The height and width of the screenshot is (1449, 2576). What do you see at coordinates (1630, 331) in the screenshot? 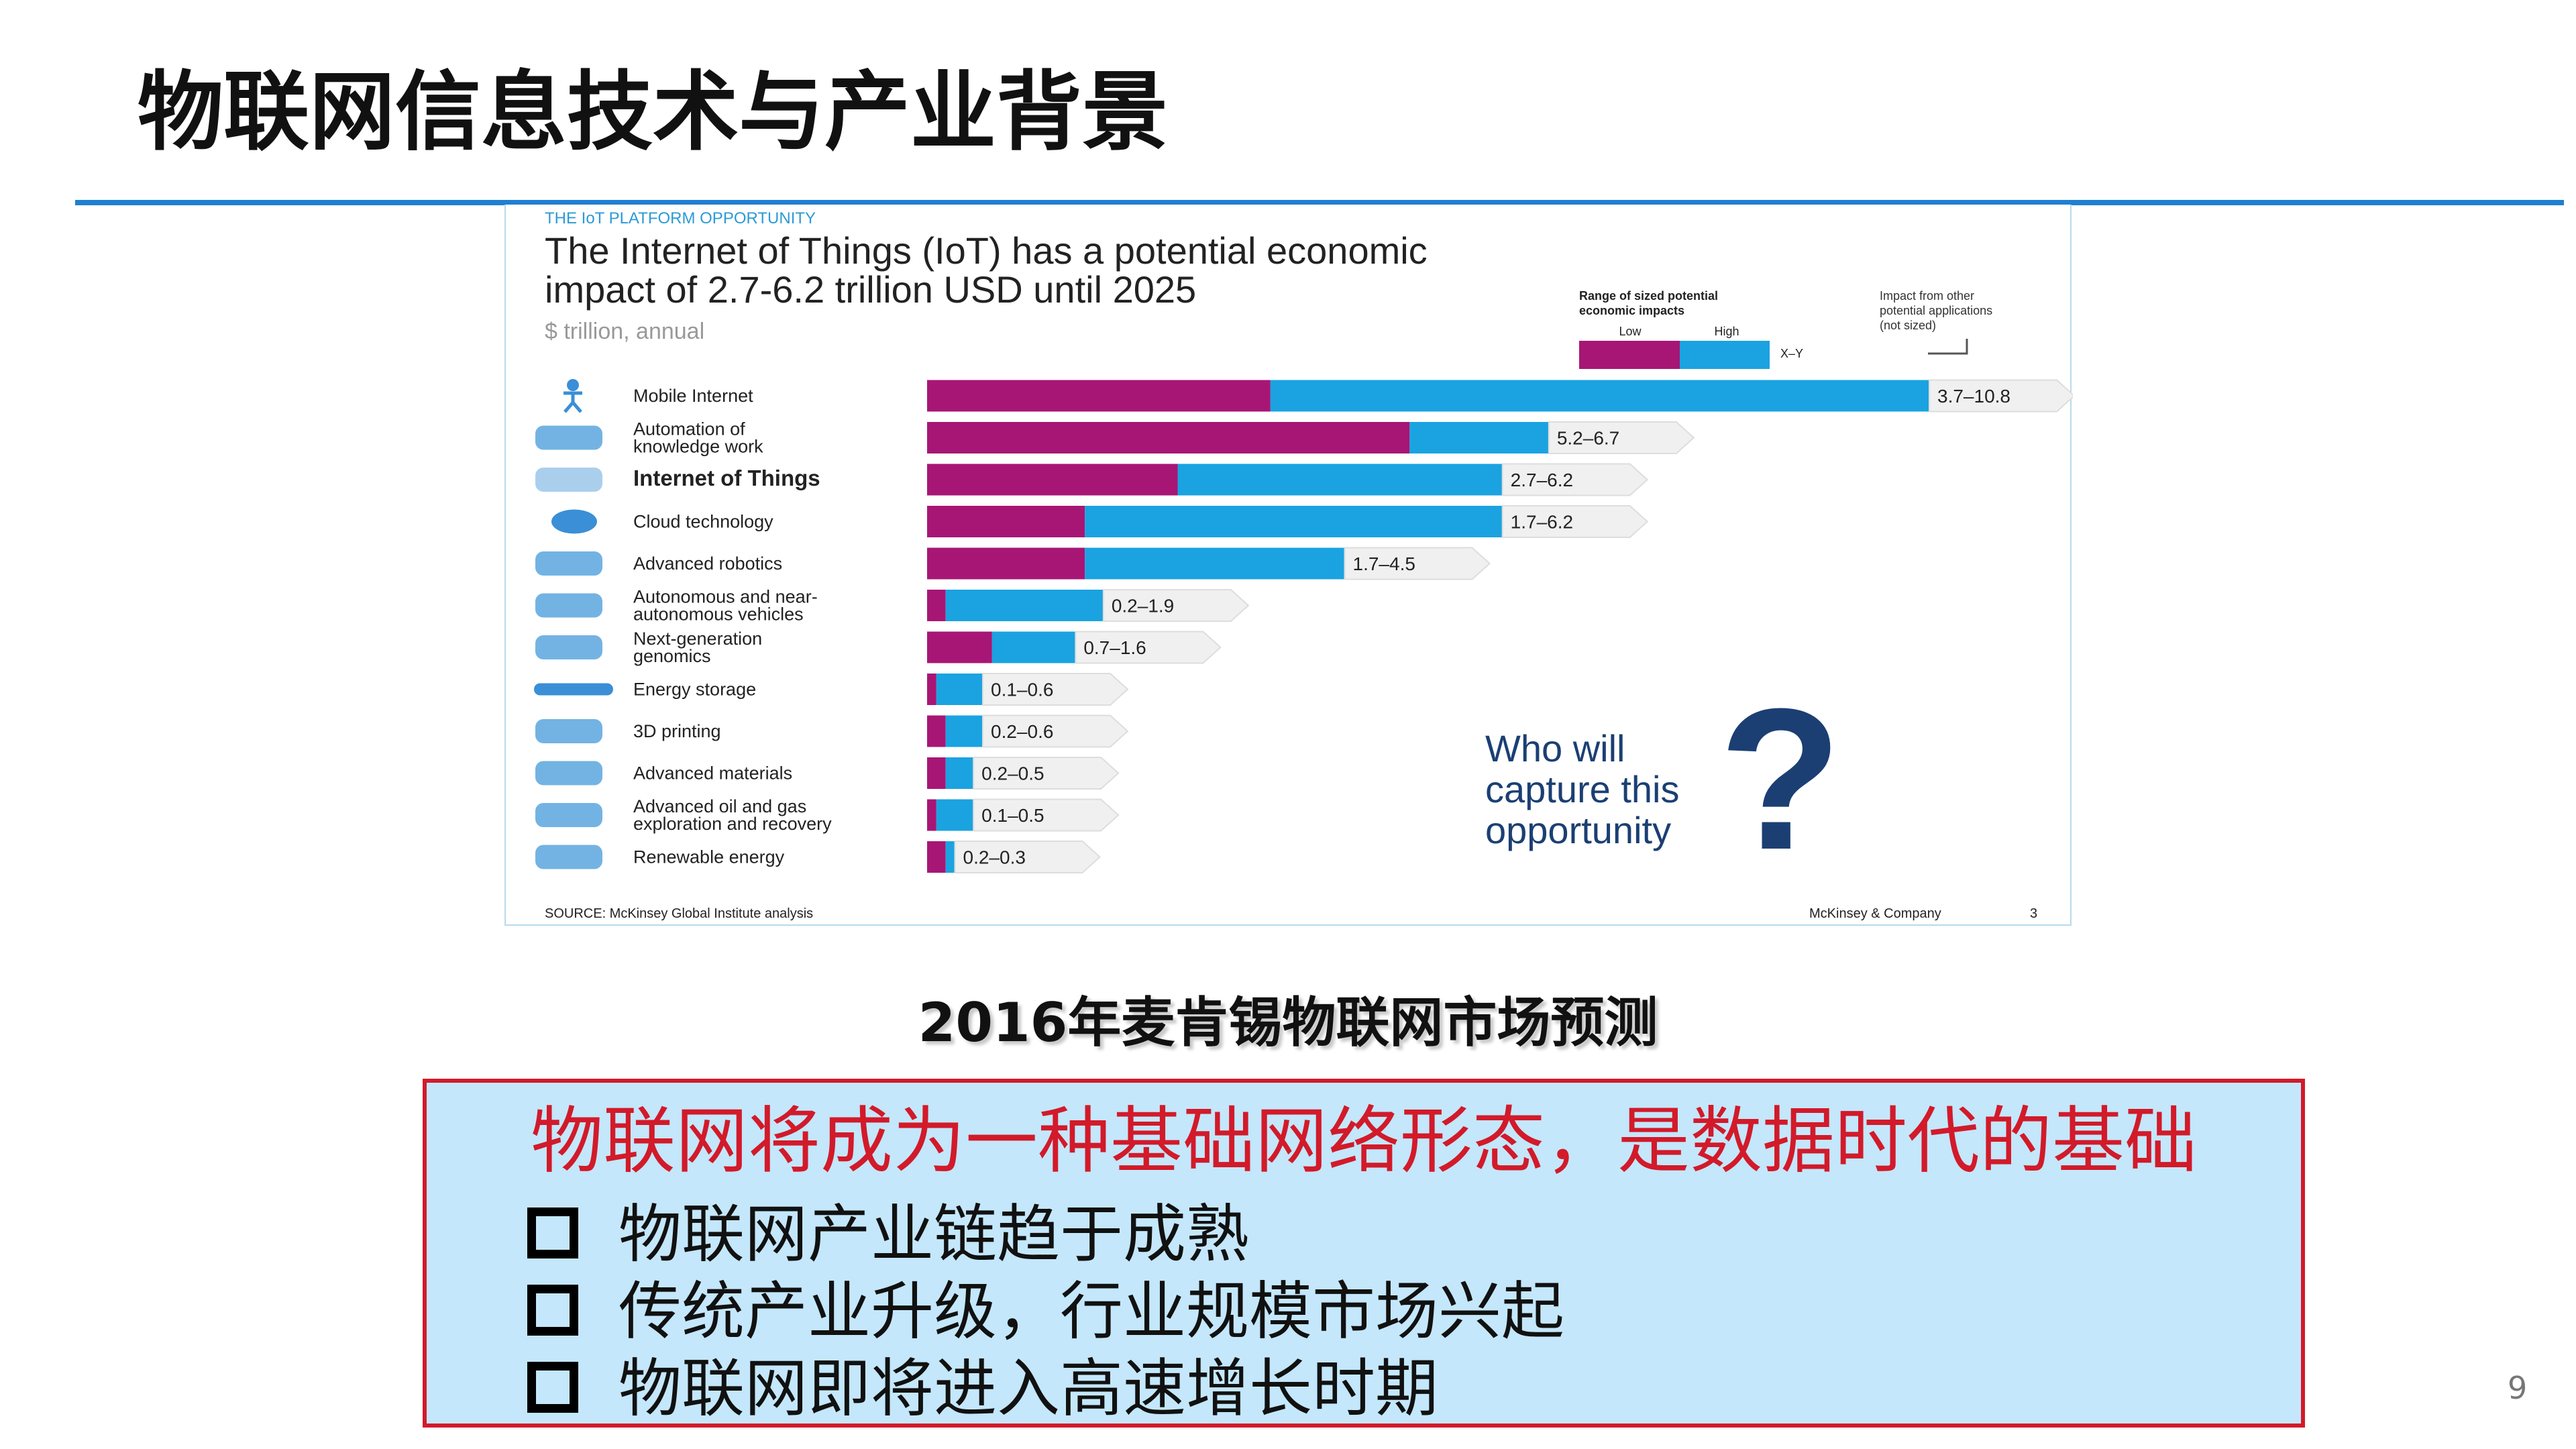
I see `legend-low-label: Low` at bounding box center [1630, 331].